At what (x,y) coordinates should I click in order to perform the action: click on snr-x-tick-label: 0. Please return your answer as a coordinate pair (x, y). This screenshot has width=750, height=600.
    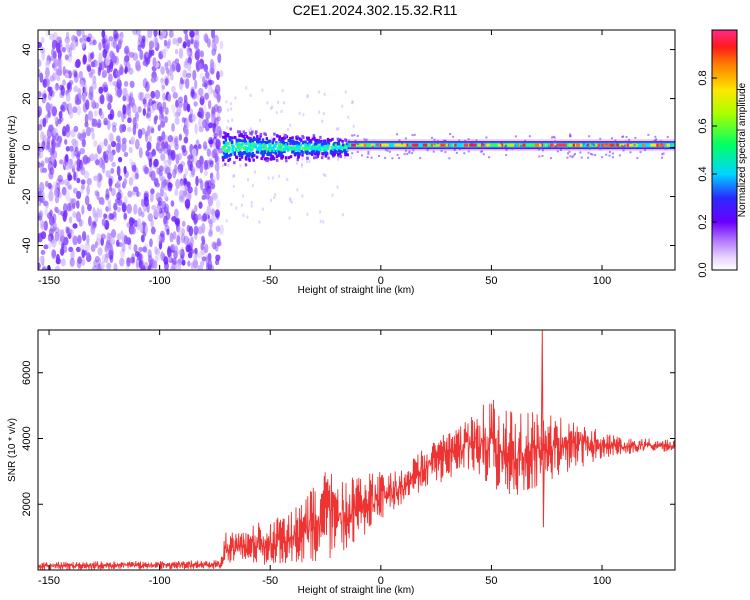
    Looking at the image, I should click on (381, 581).